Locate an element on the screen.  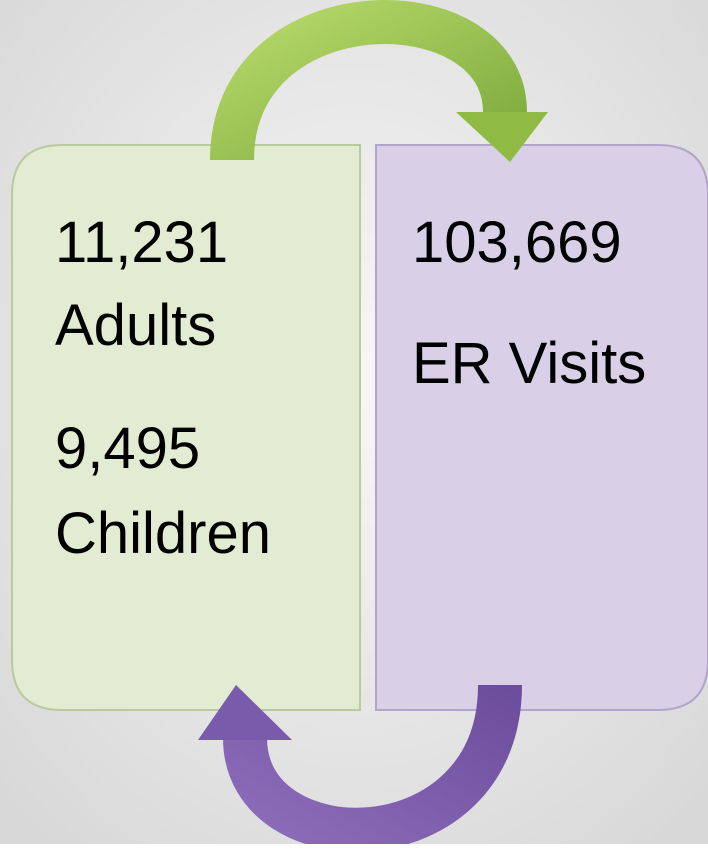
green-arrow is located at coordinates (379, 81).